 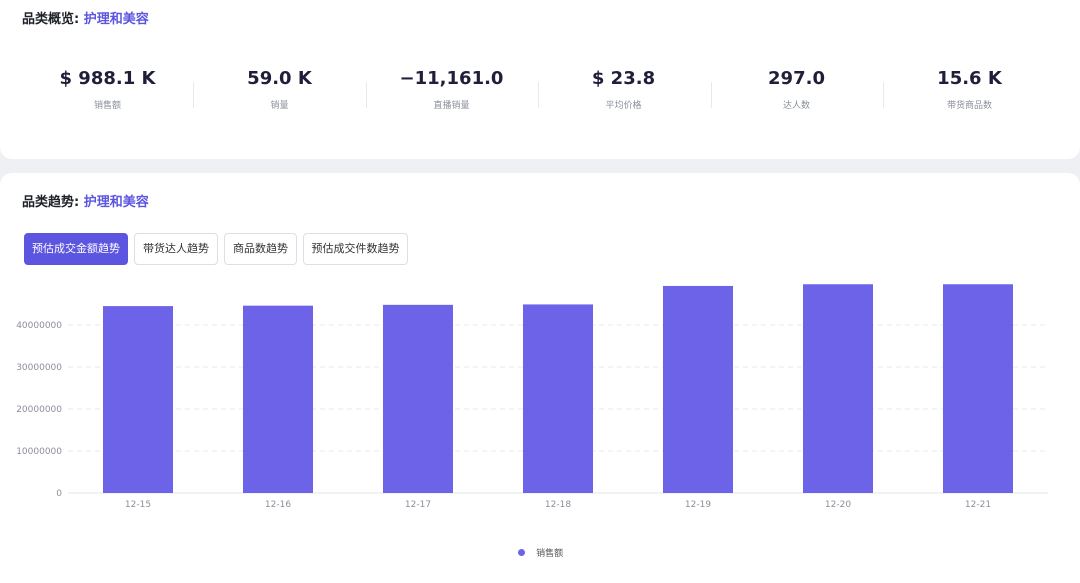 I want to click on legend-marker, so click(x=521, y=552).